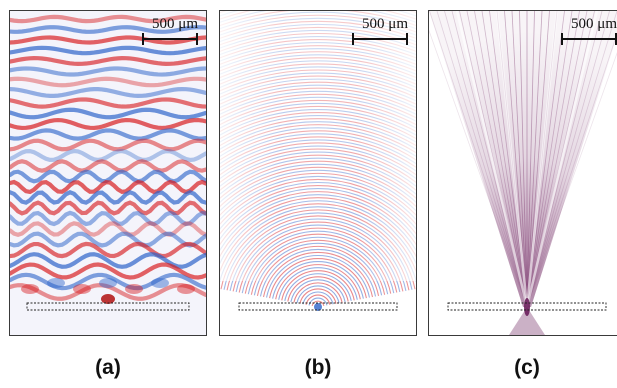 This screenshot has width=617, height=388. Describe the element at coordinates (170, 39) in the screenshot. I see `scalebar-a` at that location.